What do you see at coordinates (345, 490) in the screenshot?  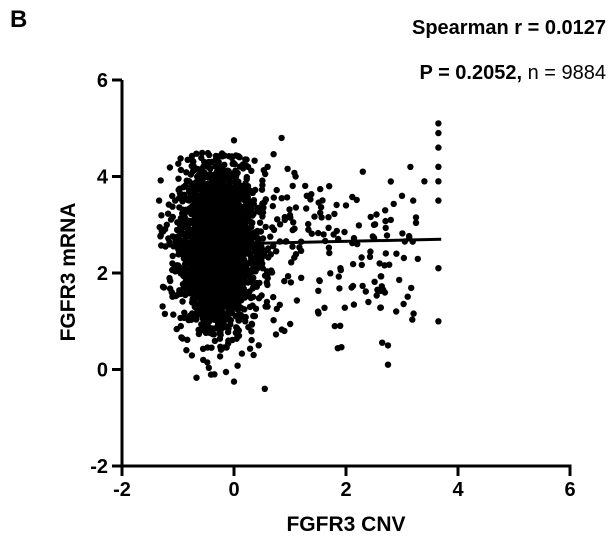 I see `x-tick-label: 2` at bounding box center [345, 490].